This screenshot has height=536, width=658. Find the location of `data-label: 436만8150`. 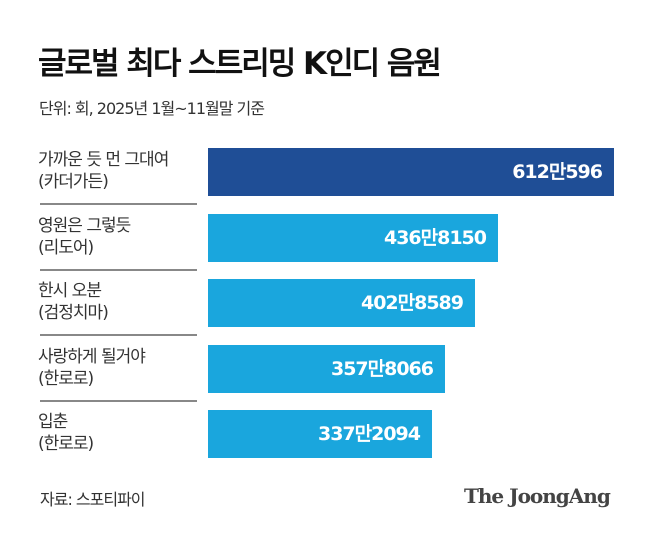

data-label: 436만8150 is located at coordinates (435, 238).